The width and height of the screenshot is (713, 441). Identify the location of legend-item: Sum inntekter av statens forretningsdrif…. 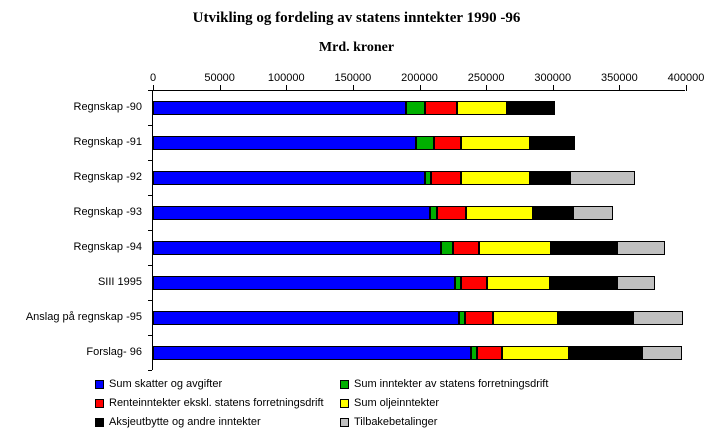
(444, 384).